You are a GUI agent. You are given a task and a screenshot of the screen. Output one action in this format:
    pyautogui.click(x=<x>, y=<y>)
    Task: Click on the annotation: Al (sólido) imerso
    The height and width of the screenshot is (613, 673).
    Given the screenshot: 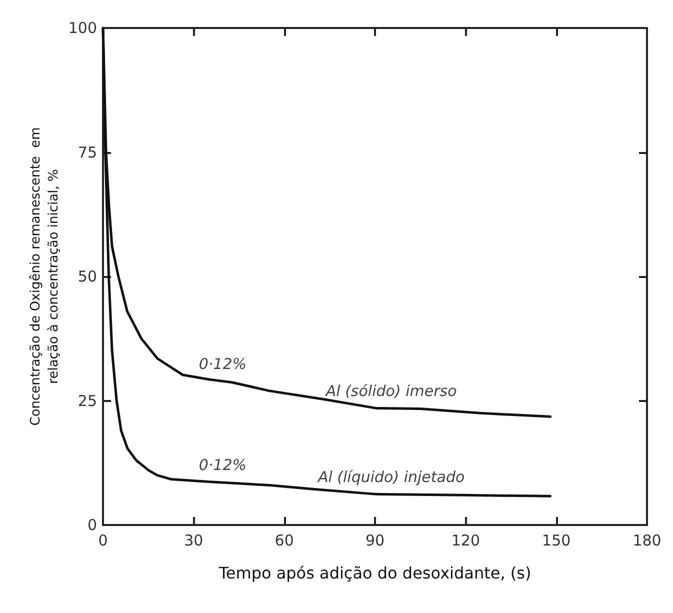 What is the action you would take?
    pyautogui.click(x=390, y=391)
    